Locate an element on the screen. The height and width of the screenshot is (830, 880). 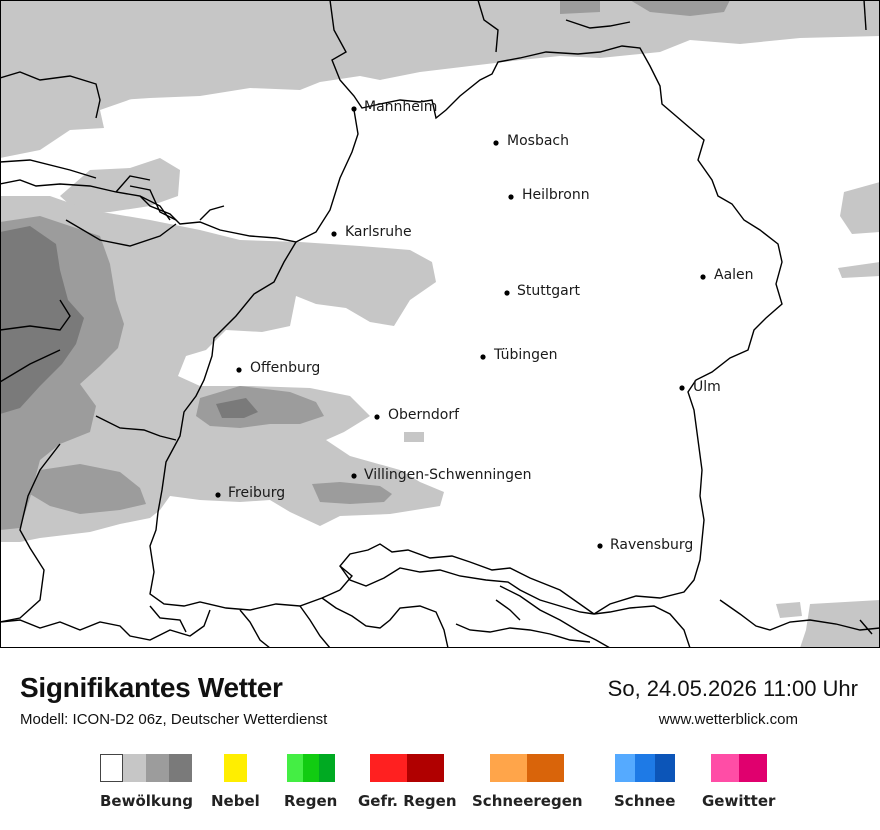
city-mannheim: Mannheim is located at coordinates (394, 107).